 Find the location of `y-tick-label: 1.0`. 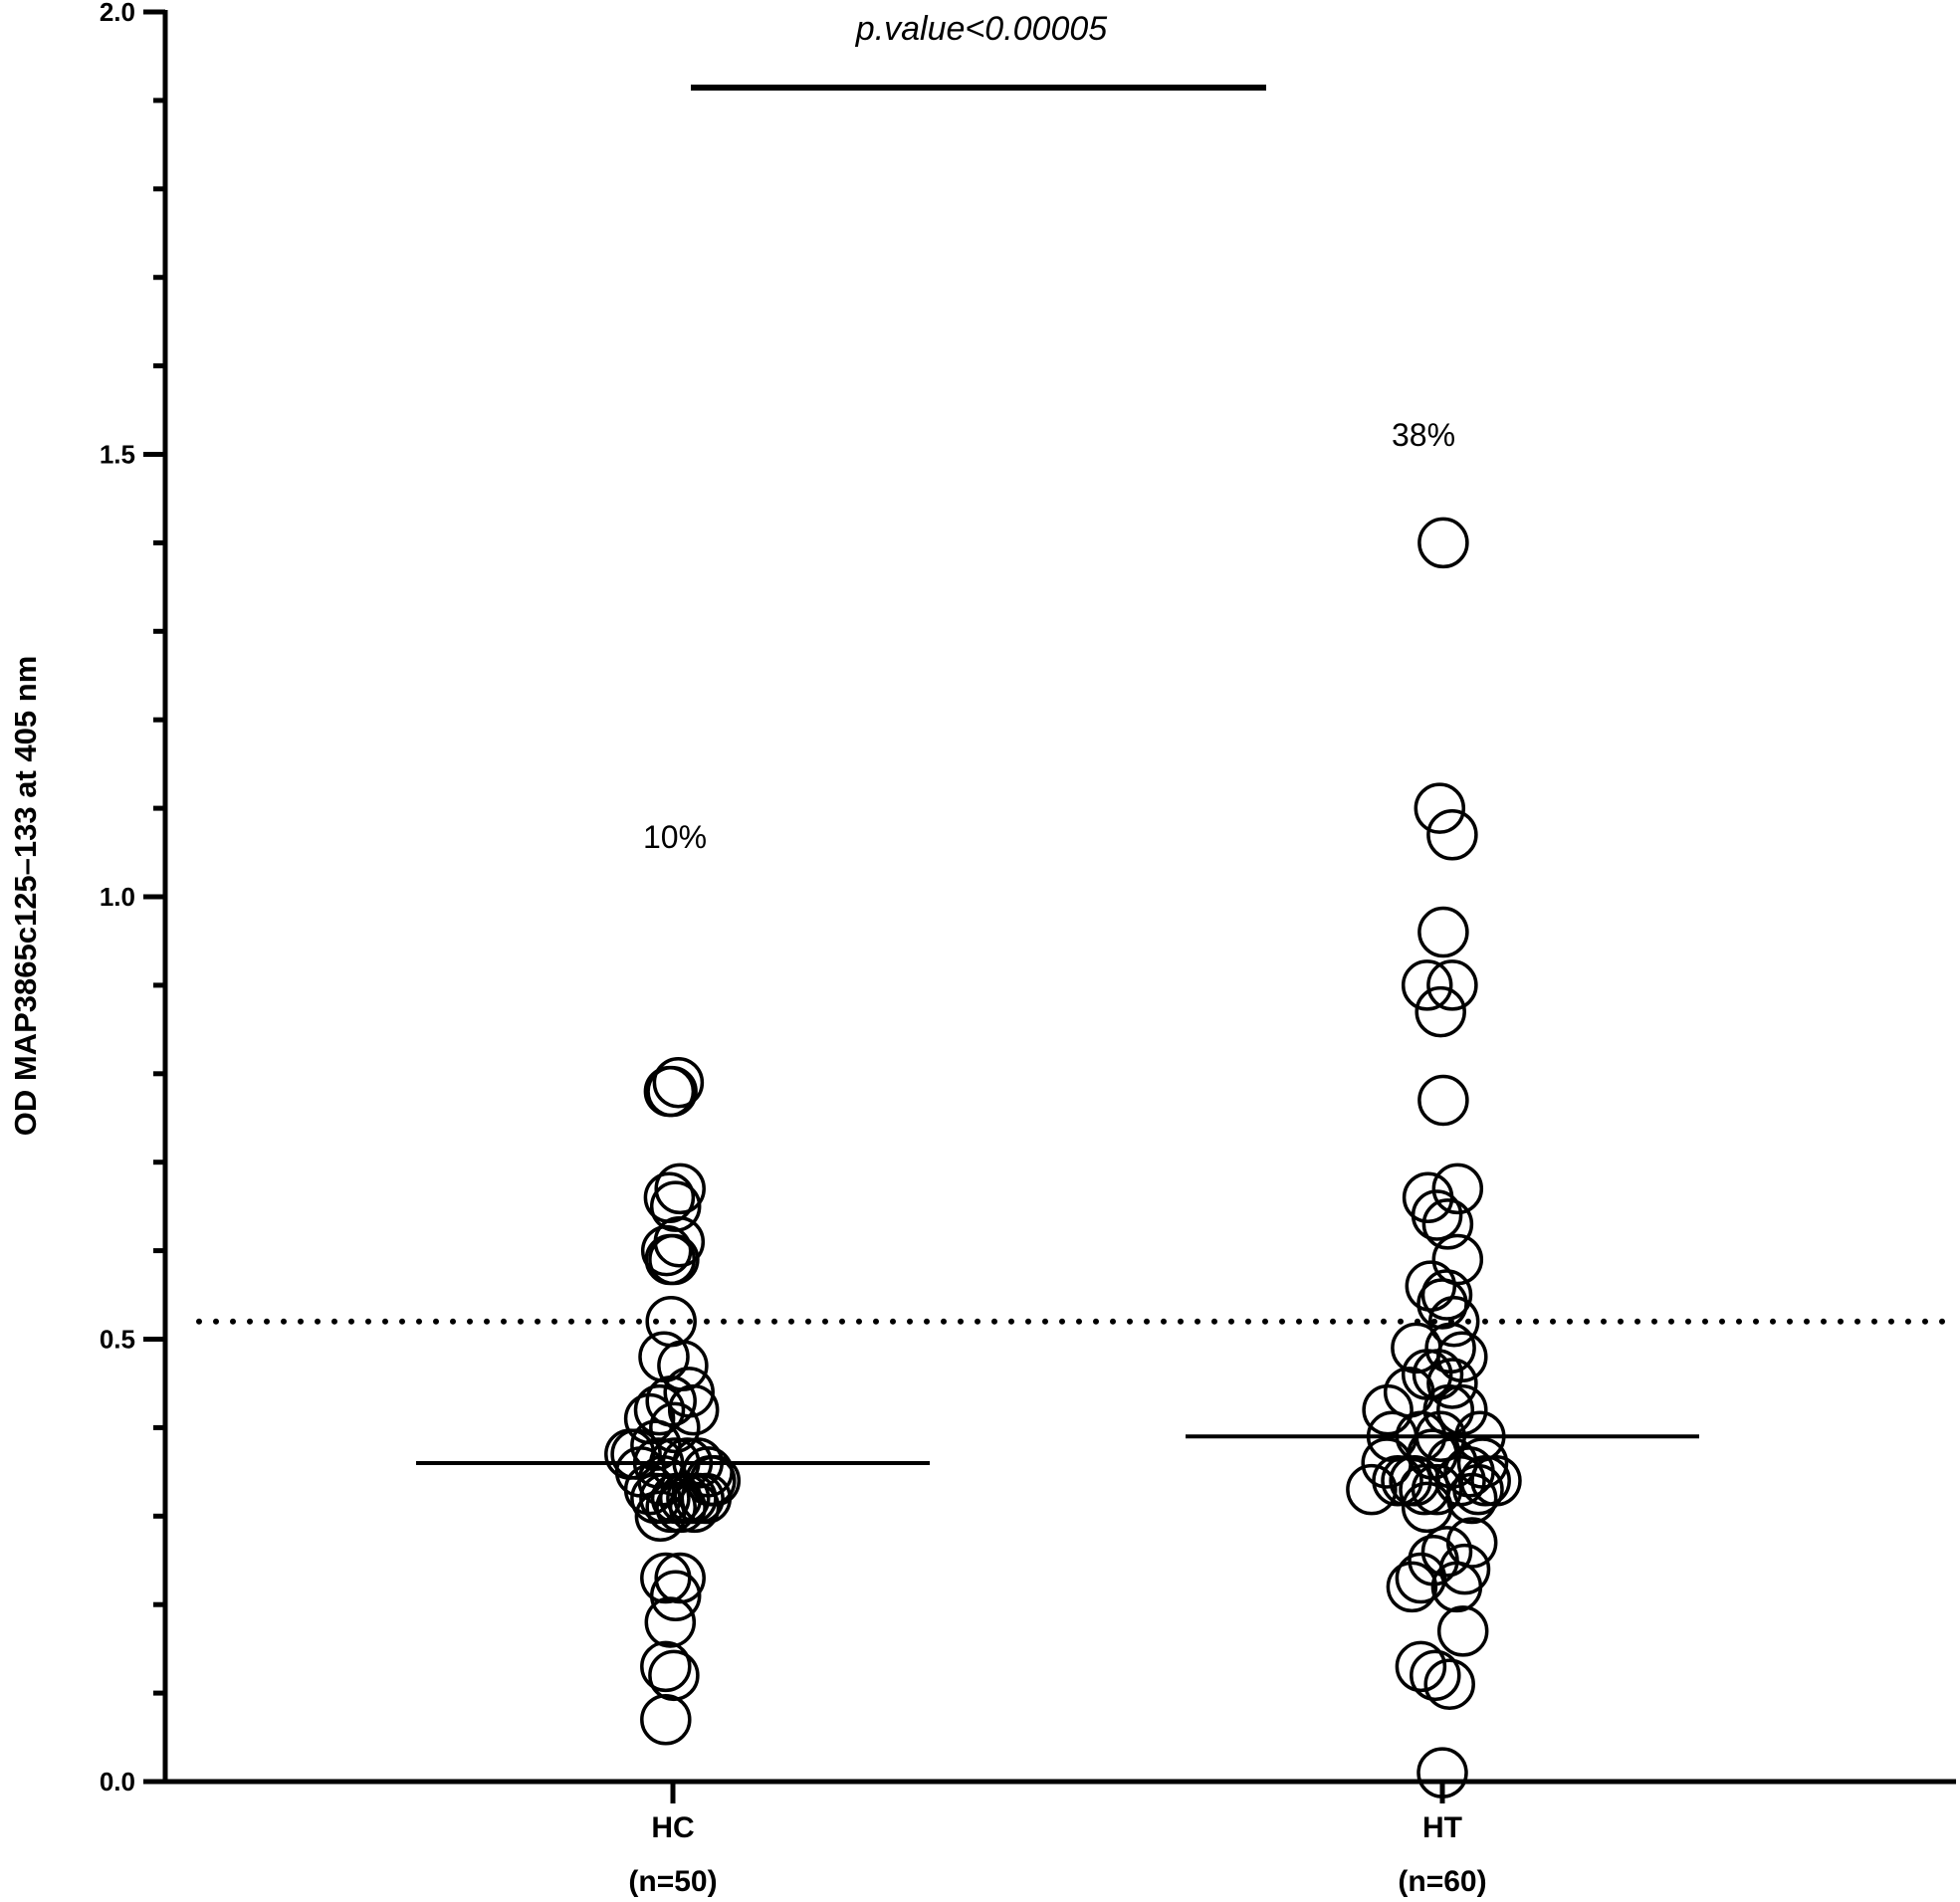

y-tick-label: 1.0 is located at coordinates (118, 897).